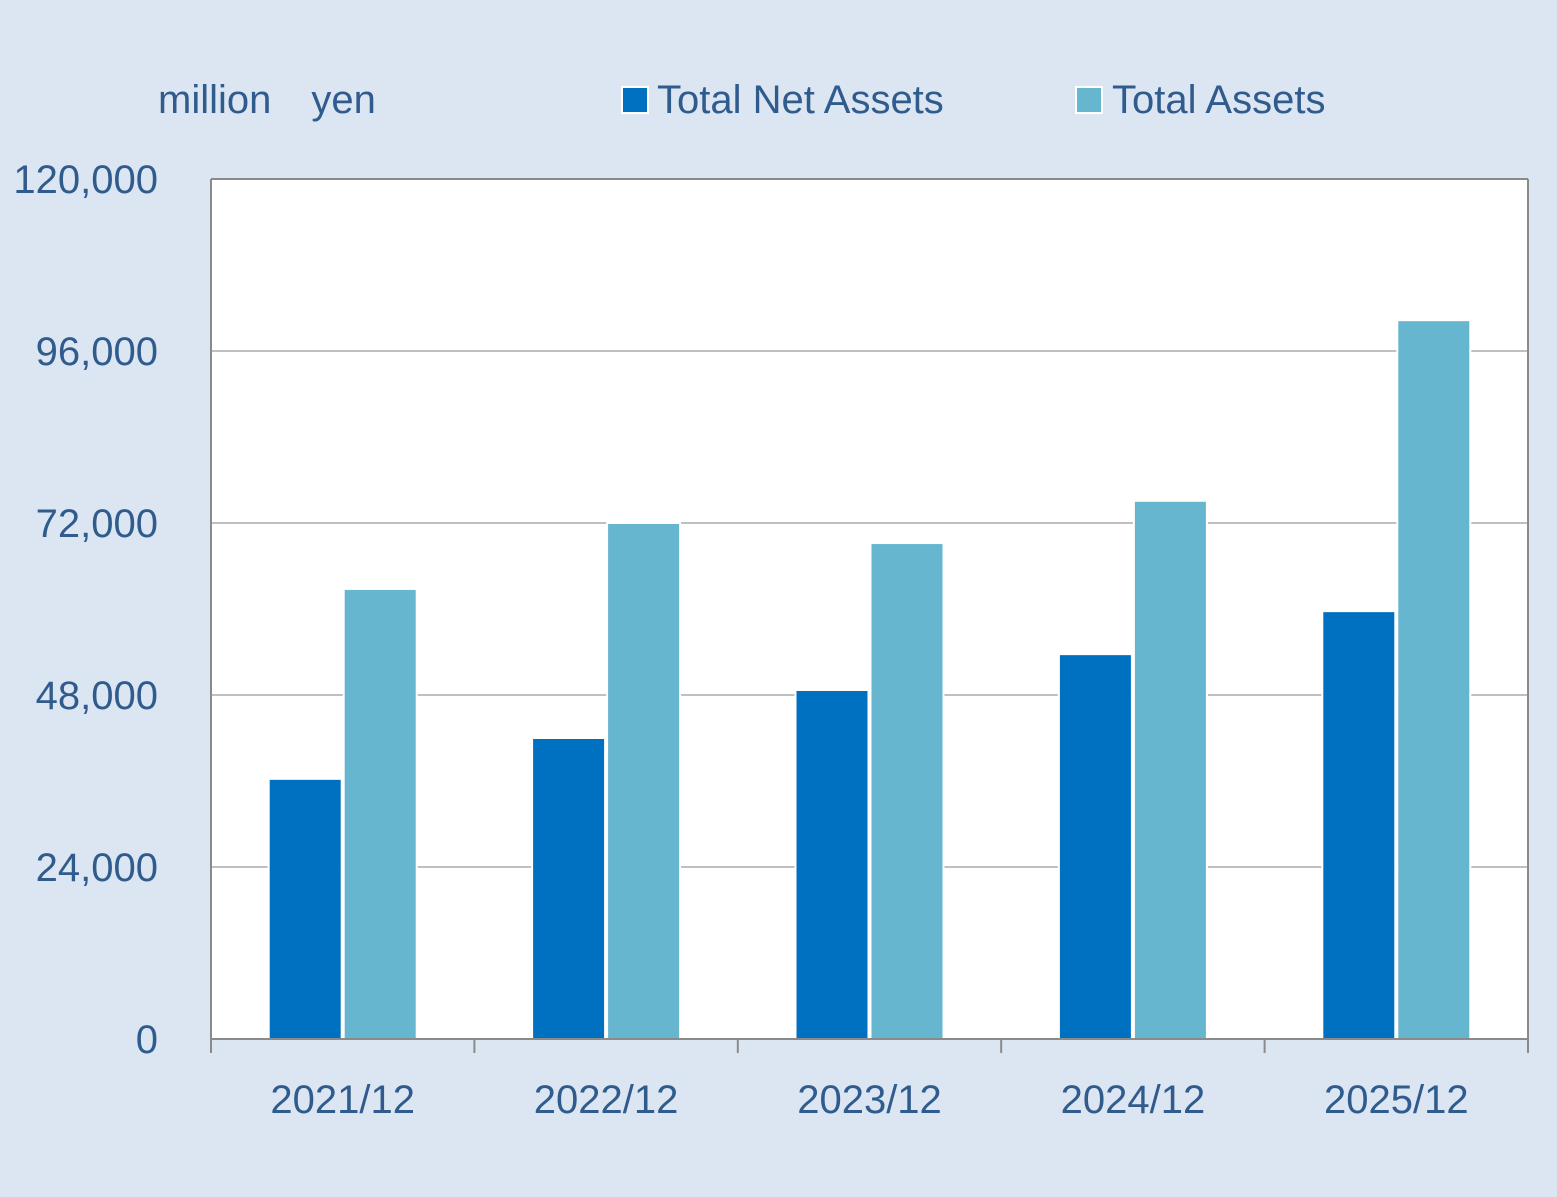 Image resolution: width=1557 pixels, height=1197 pixels. What do you see at coordinates (342, 1100) in the screenshot?
I see `x-tick-label: 2021/12` at bounding box center [342, 1100].